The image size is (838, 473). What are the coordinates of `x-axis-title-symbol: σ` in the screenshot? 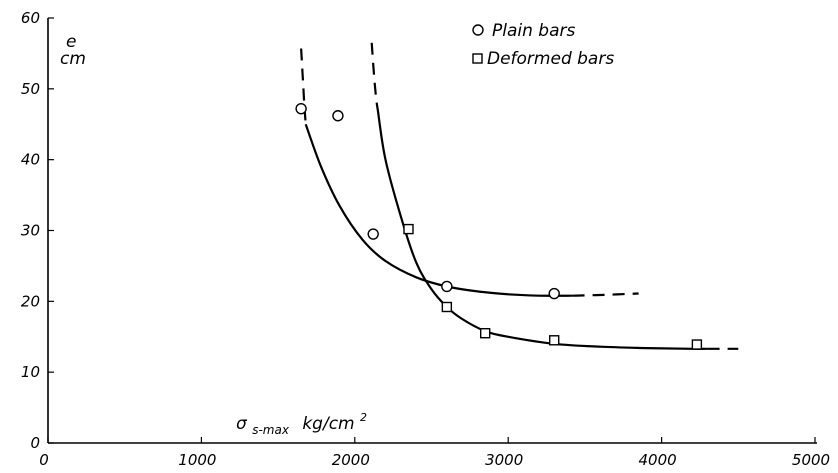 It's located at (242, 424).